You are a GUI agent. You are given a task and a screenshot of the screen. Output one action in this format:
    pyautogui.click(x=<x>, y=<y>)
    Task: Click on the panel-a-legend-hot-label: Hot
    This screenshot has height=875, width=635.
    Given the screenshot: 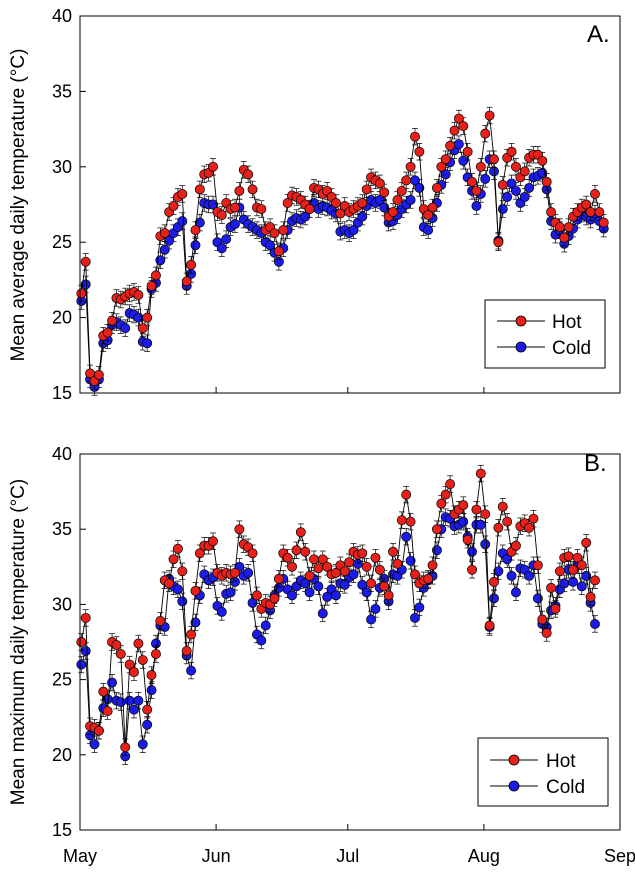 What is the action you would take?
    pyautogui.click(x=567, y=322)
    